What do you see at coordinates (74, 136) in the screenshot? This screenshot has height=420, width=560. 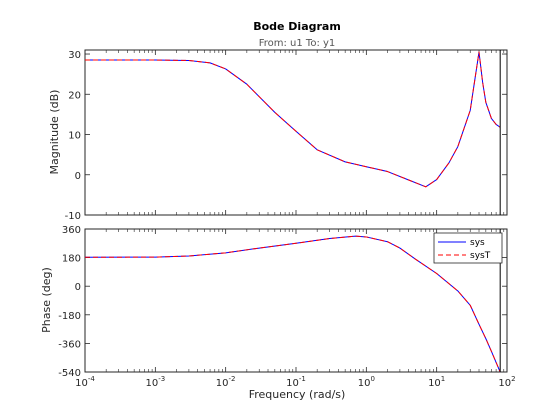 I see `y-tick-label: 10` at bounding box center [74, 136].